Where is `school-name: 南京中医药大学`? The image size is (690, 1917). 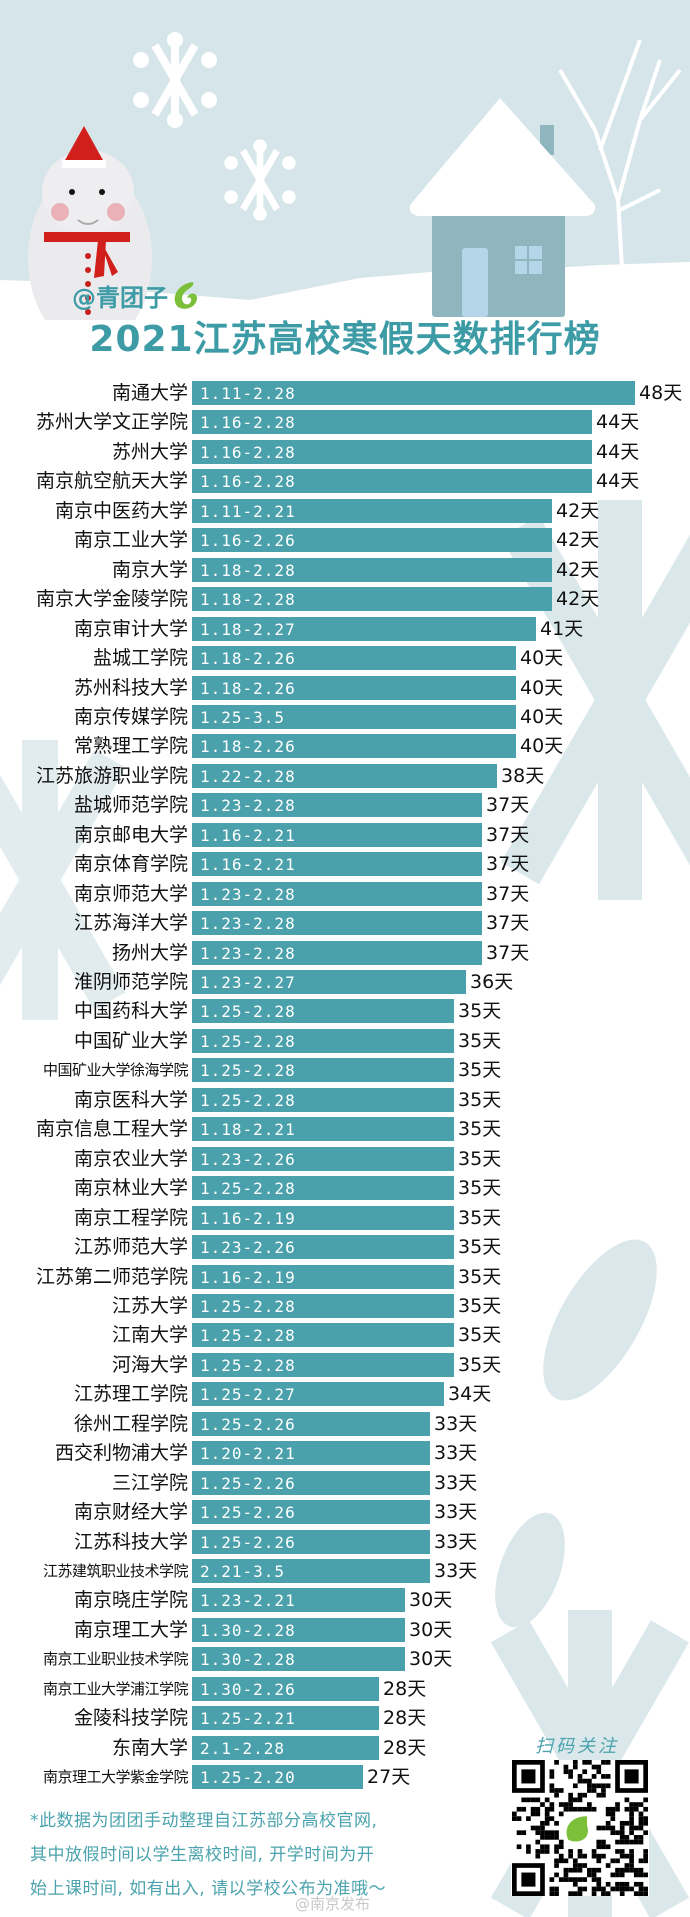
school-name: 南京中医药大学 is located at coordinates (121, 510).